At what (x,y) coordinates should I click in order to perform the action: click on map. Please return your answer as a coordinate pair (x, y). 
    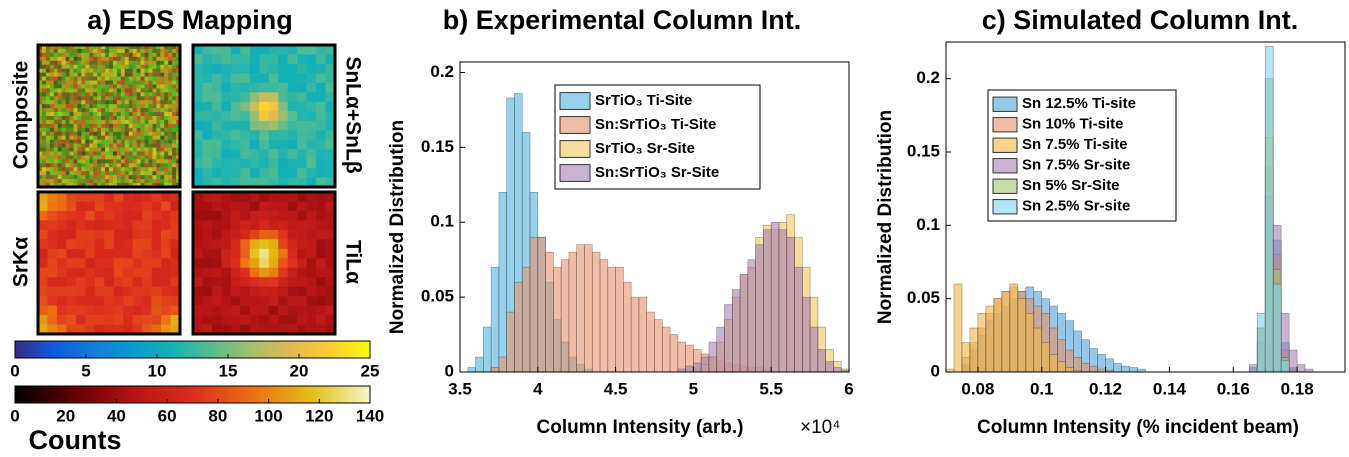
    Looking at the image, I should click on (109, 263).